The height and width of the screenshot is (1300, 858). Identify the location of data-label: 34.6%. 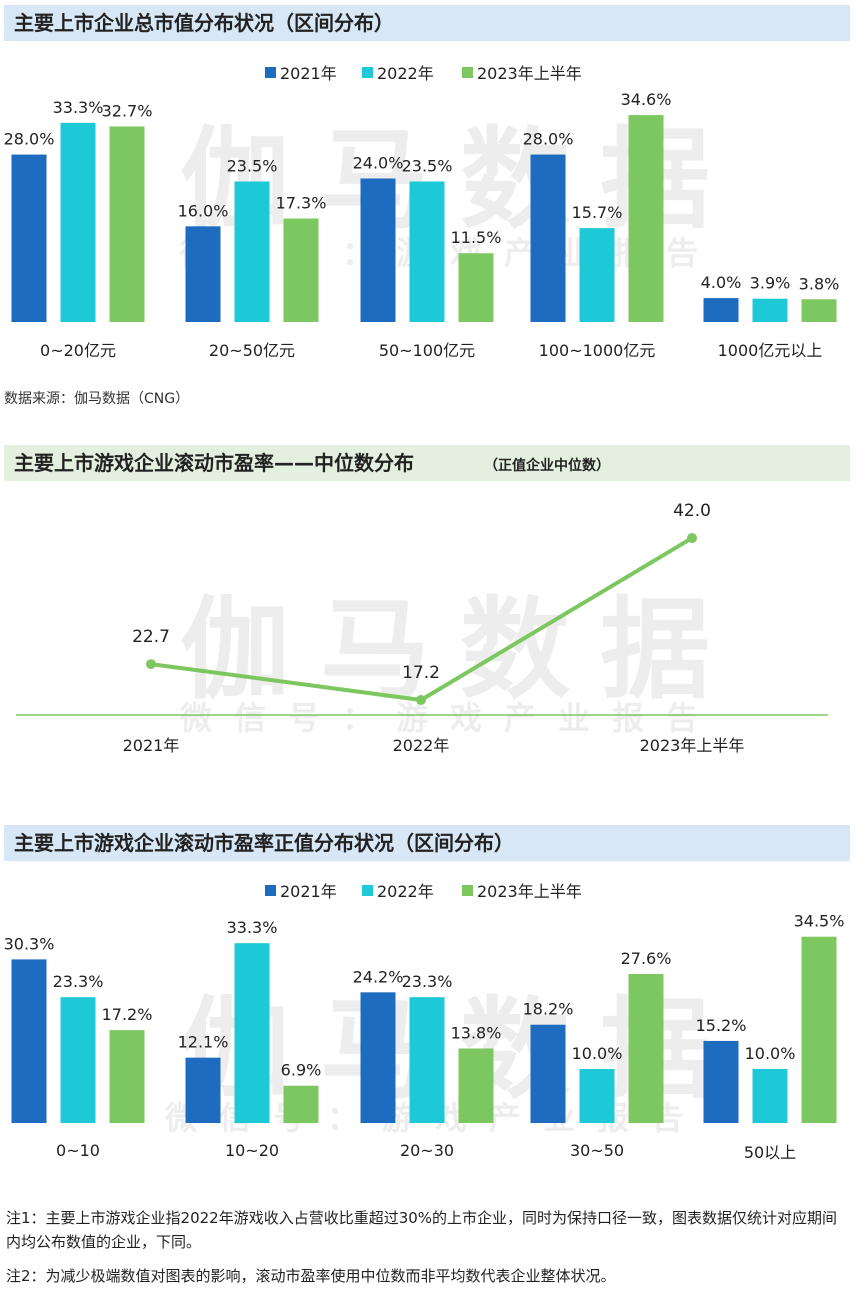
(646, 99).